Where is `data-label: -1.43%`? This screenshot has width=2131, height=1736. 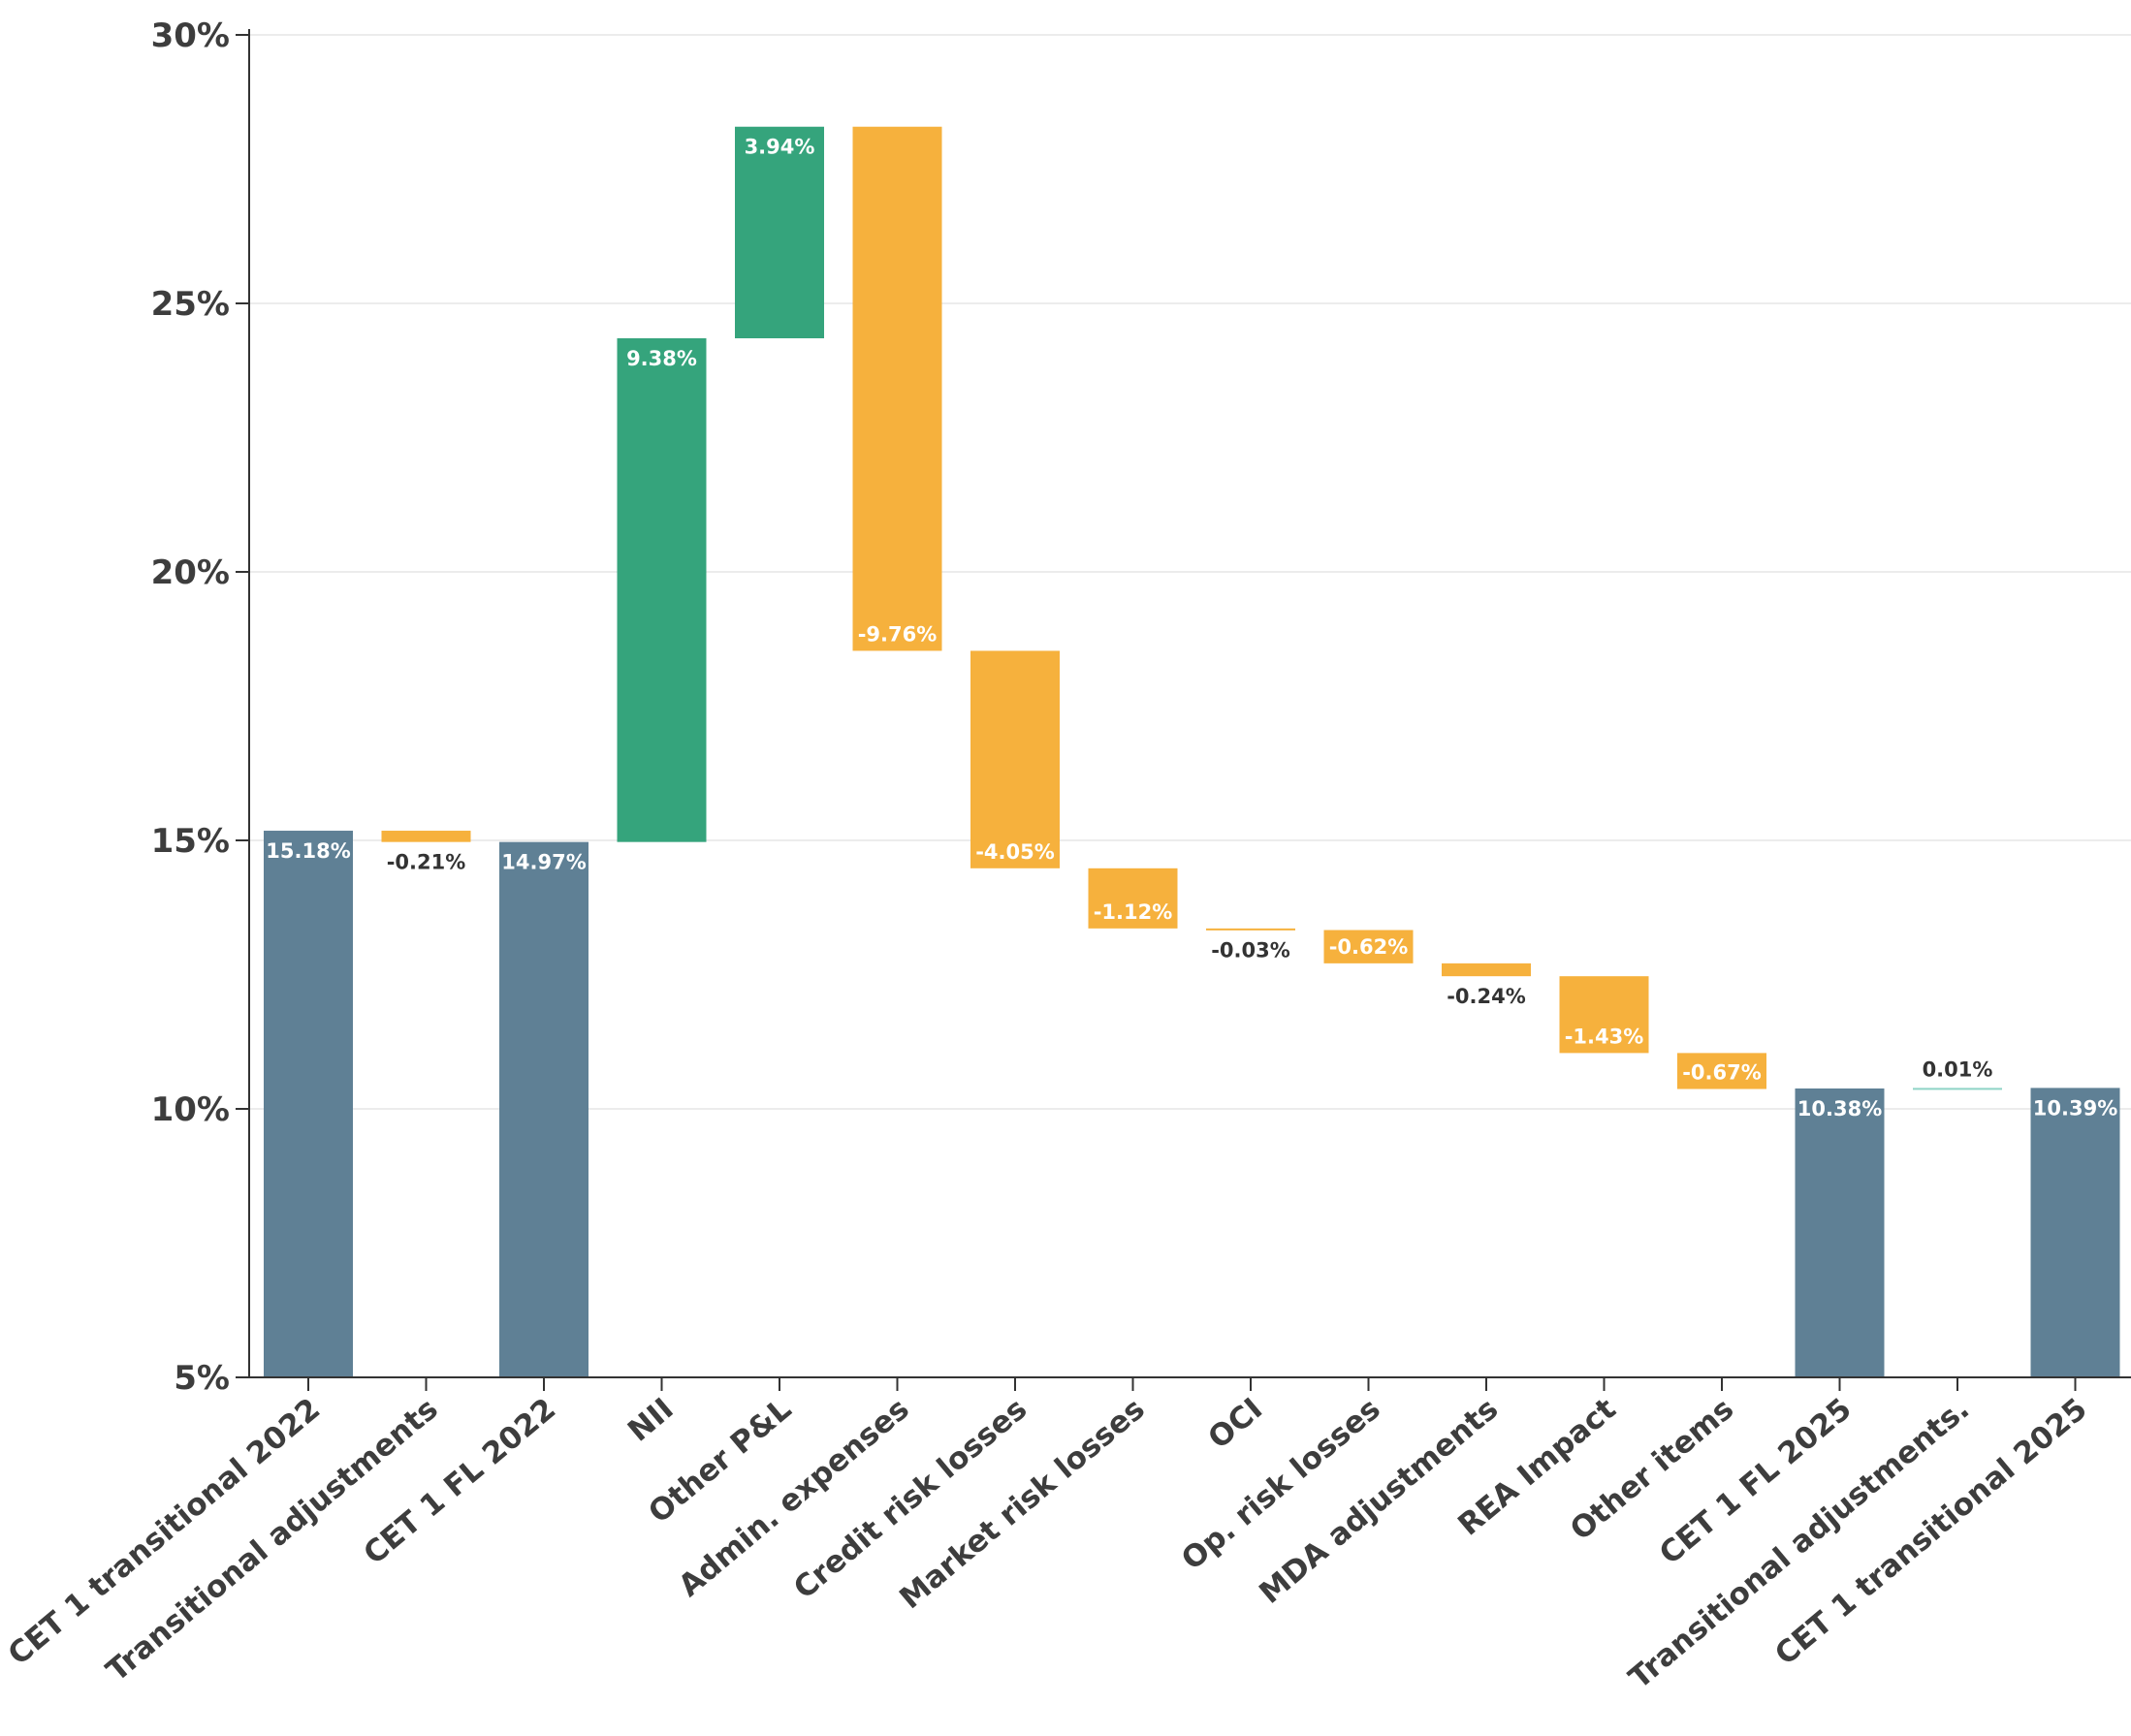
data-label: -1.43% is located at coordinates (1604, 1036).